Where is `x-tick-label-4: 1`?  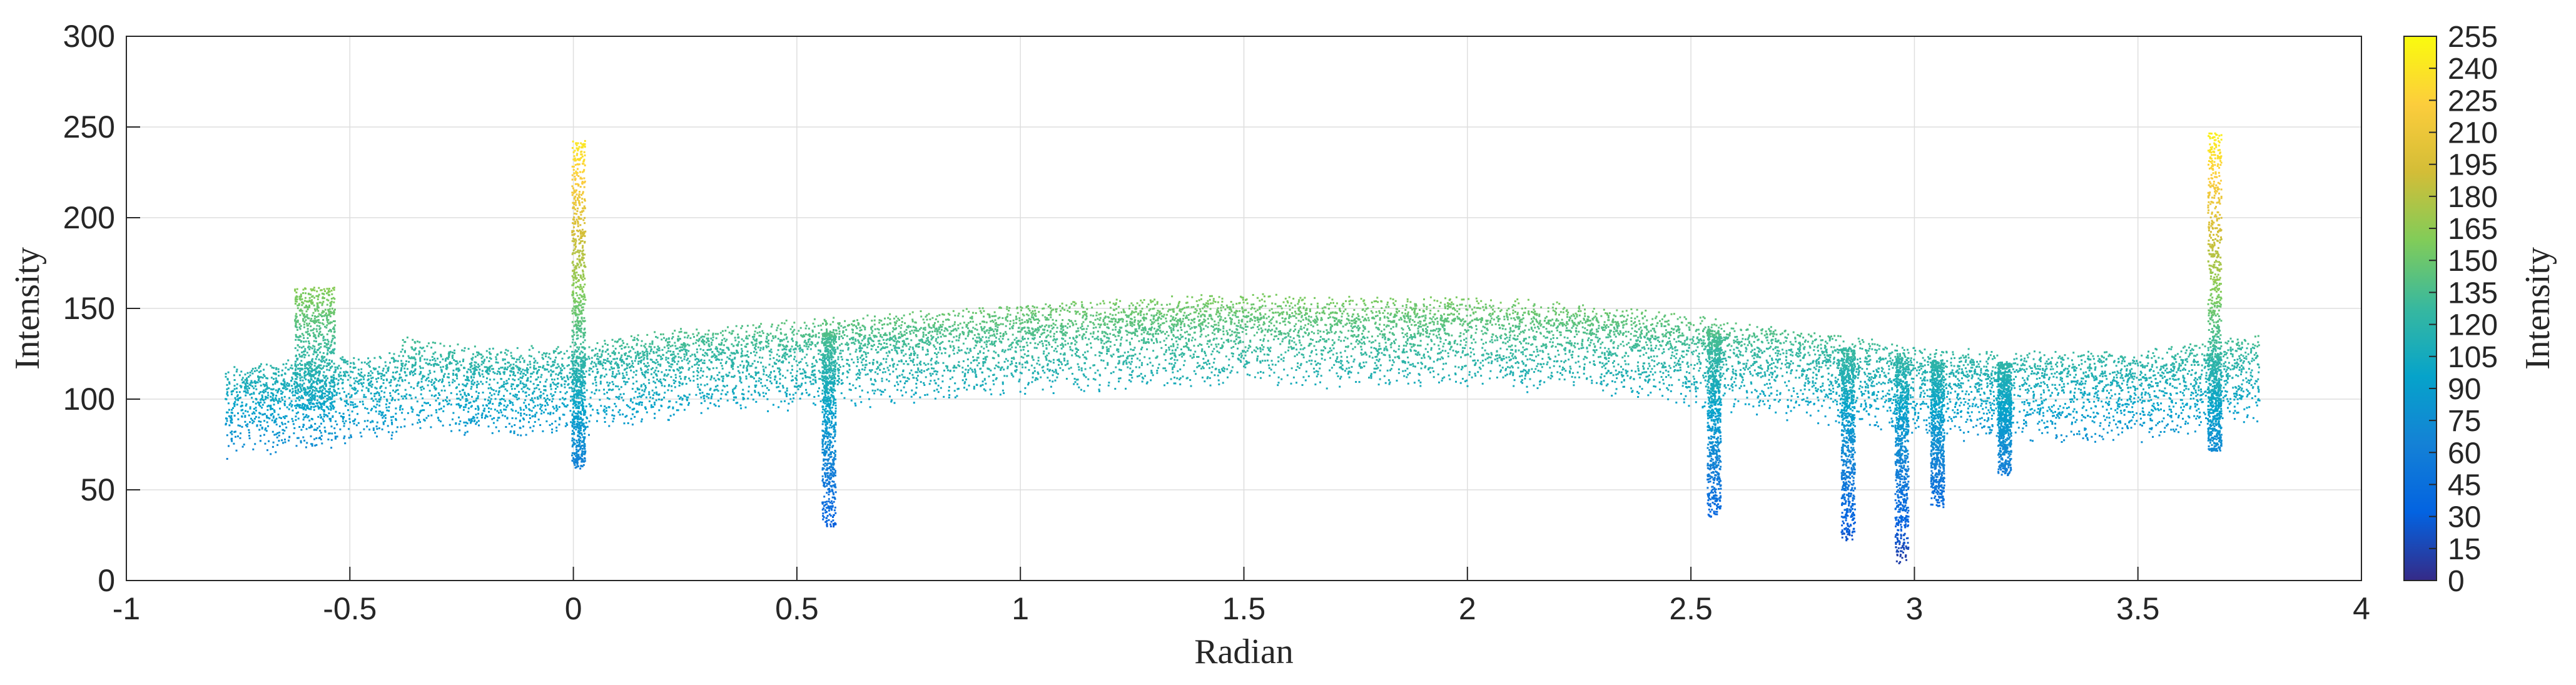 x-tick-label-4: 1 is located at coordinates (1020, 608).